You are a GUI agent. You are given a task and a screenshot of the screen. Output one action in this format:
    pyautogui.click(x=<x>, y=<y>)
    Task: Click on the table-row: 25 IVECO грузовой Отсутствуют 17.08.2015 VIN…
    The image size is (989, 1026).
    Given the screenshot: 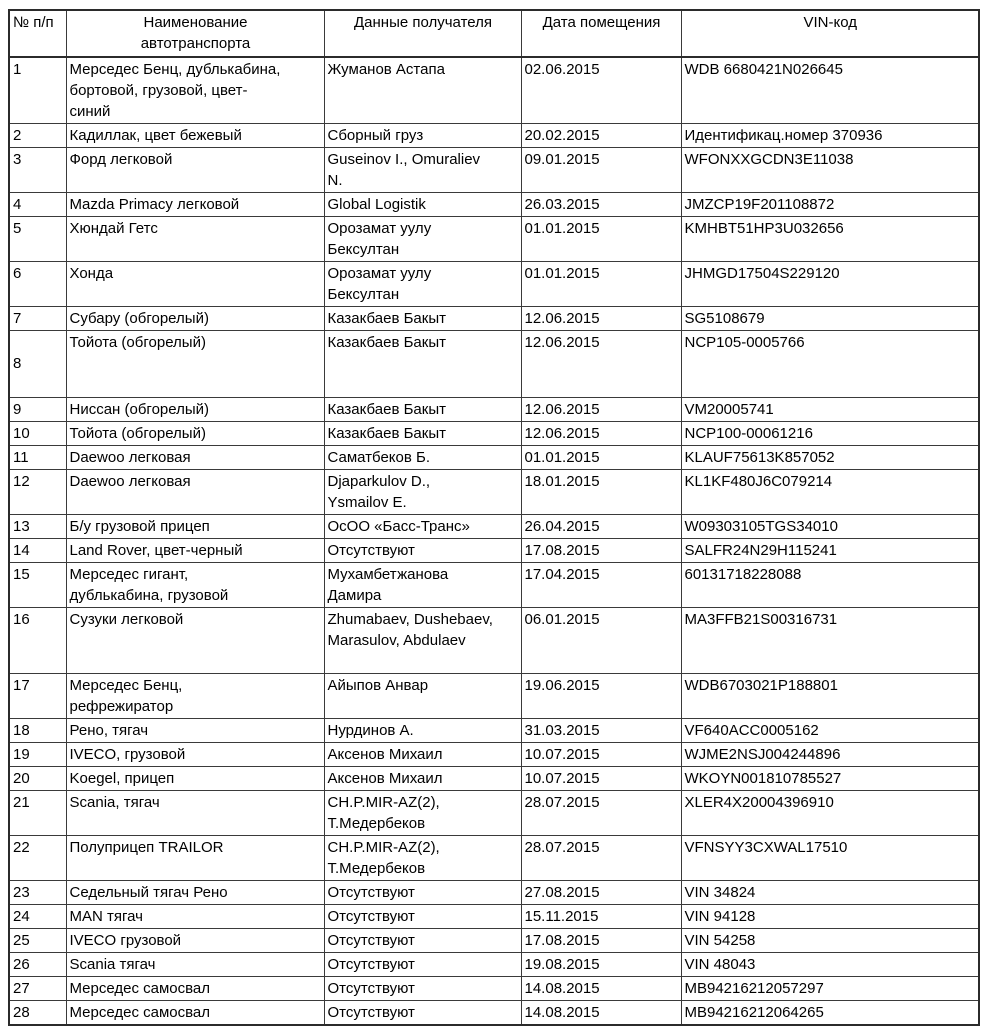 What is the action you would take?
    pyautogui.click(x=494, y=940)
    